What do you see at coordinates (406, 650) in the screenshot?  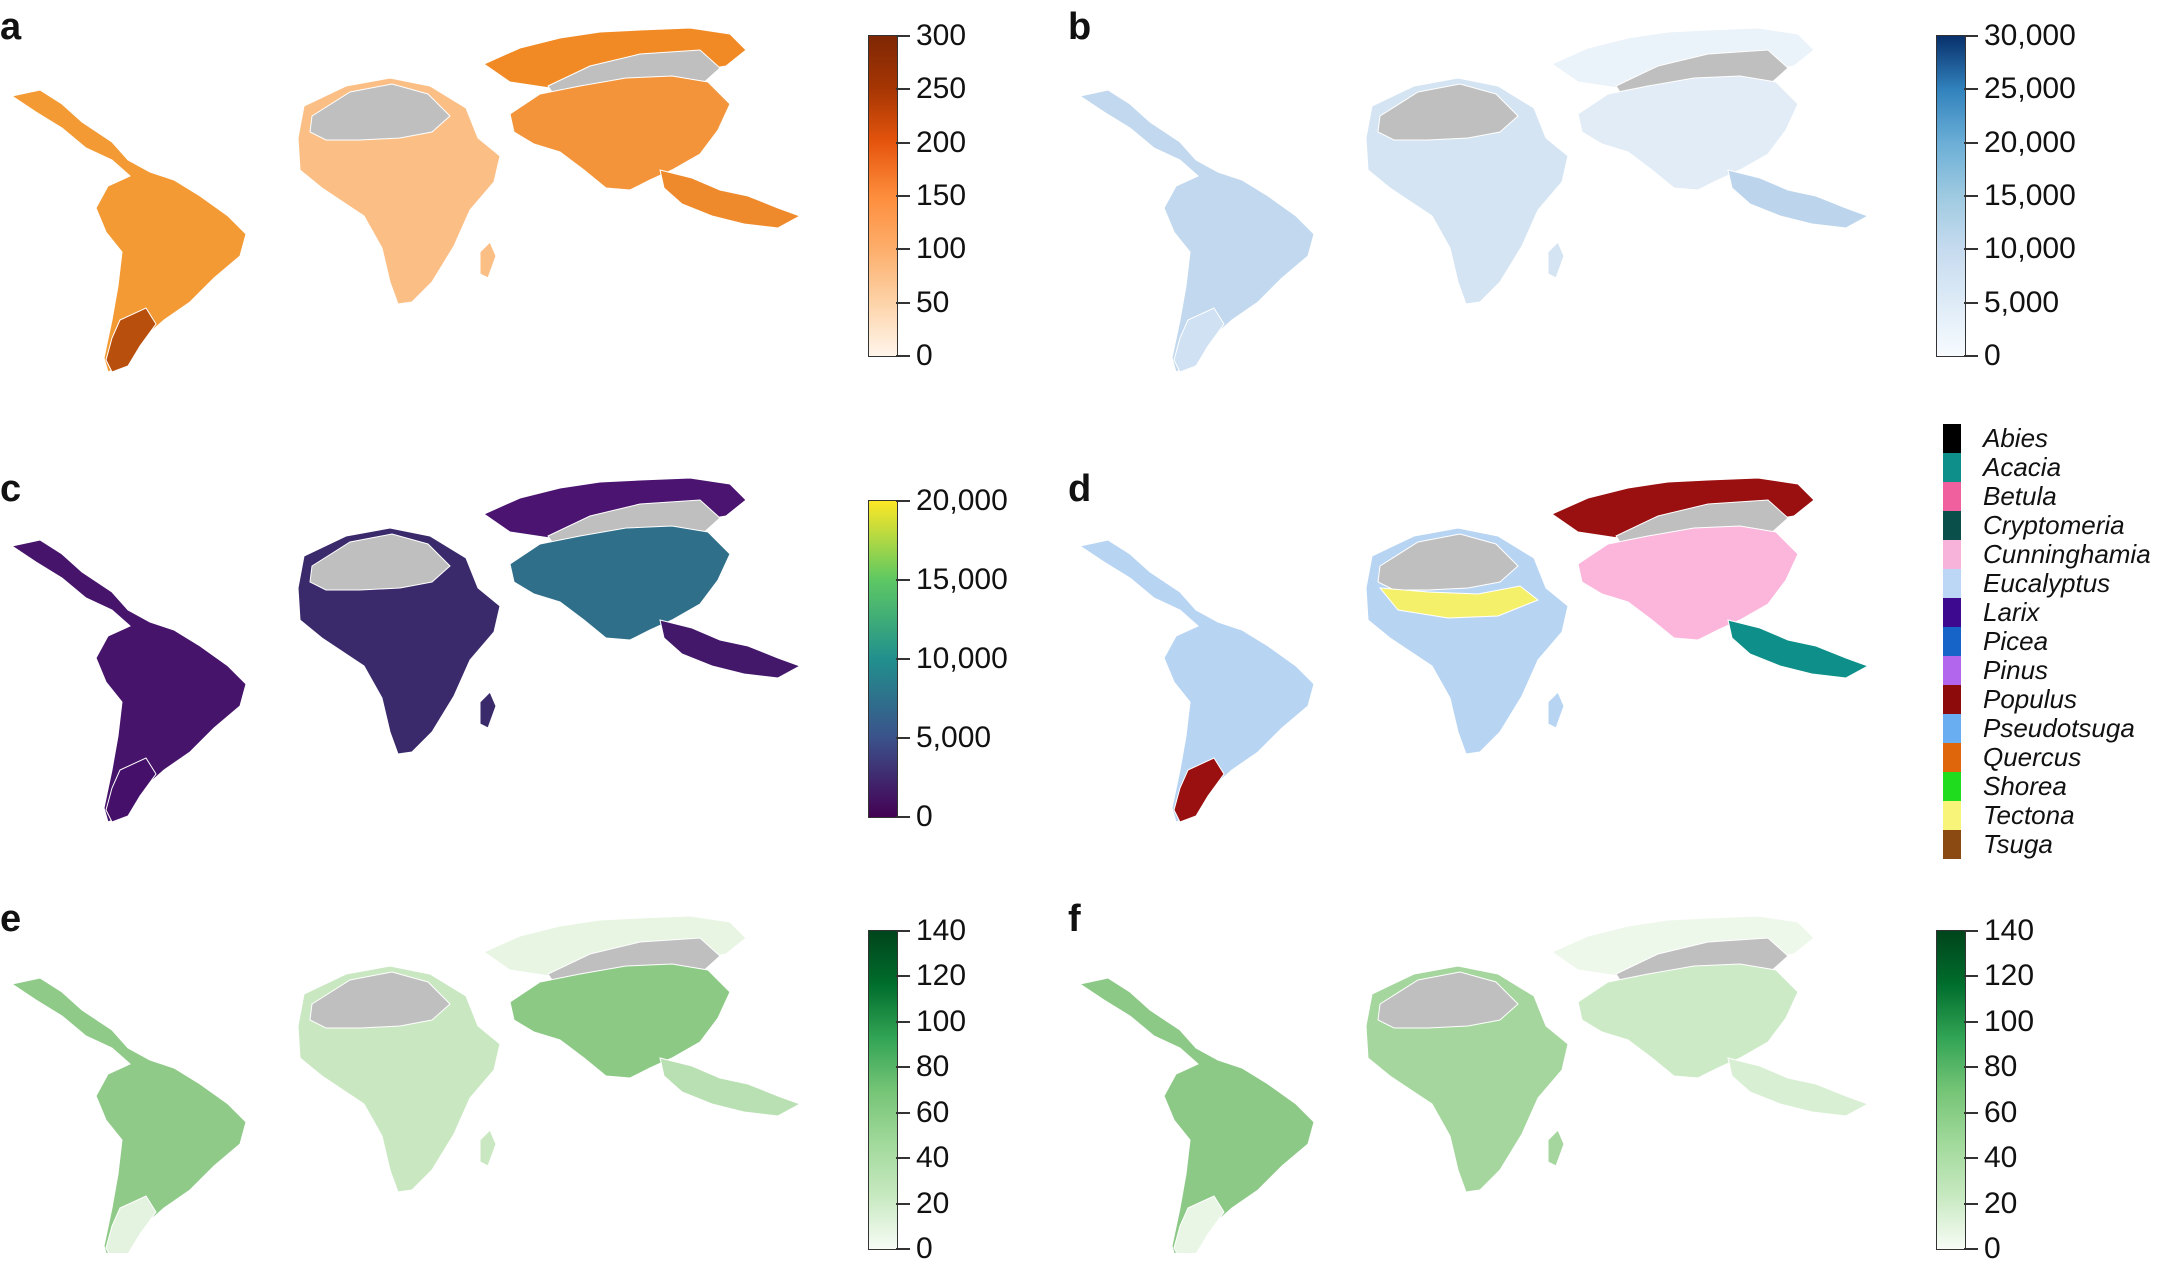 I see `map-c` at bounding box center [406, 650].